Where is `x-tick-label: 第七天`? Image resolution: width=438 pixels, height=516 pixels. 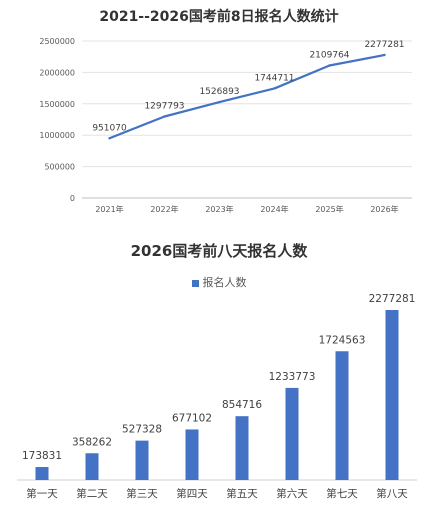
x-tick-label: 第七天 is located at coordinates (342, 493).